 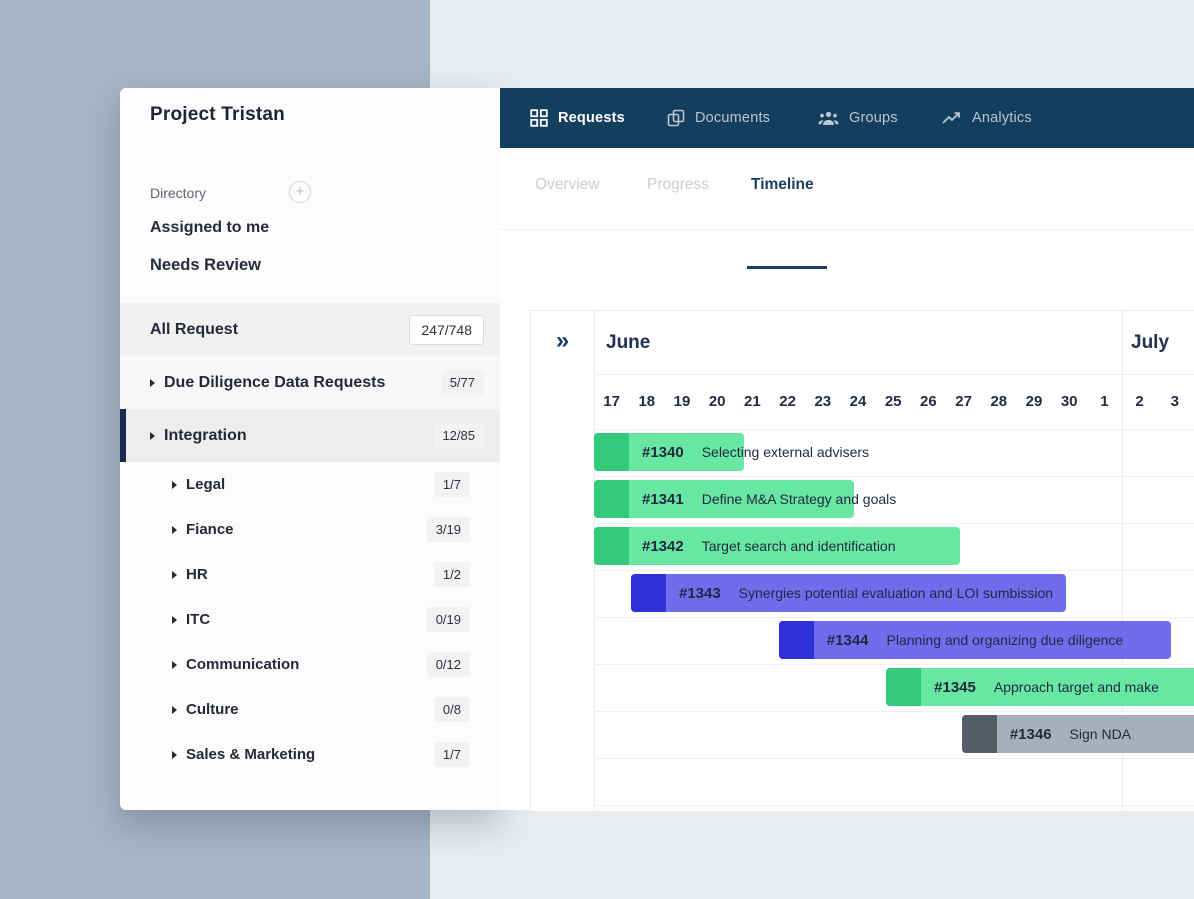 I want to click on project-title: Project Tristan, so click(x=217, y=114).